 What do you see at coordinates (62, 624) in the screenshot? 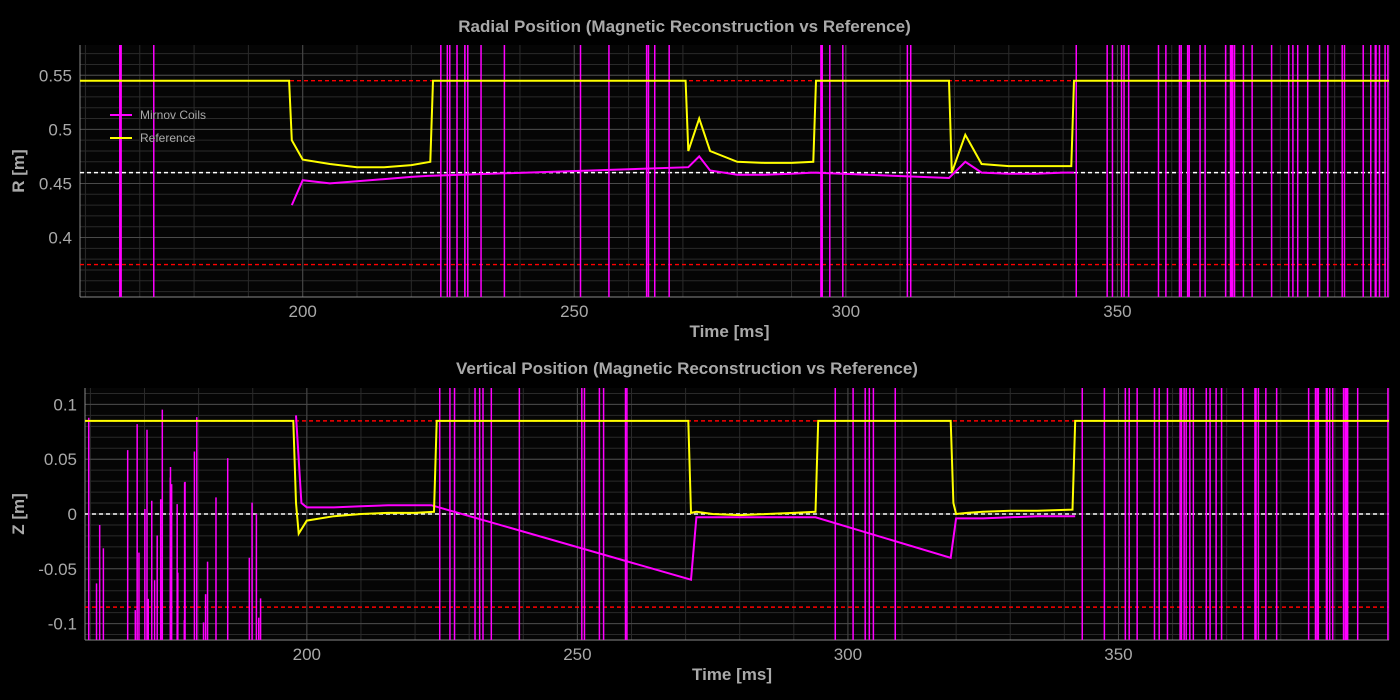
I see `y-tick-label: -0.1` at bounding box center [62, 624].